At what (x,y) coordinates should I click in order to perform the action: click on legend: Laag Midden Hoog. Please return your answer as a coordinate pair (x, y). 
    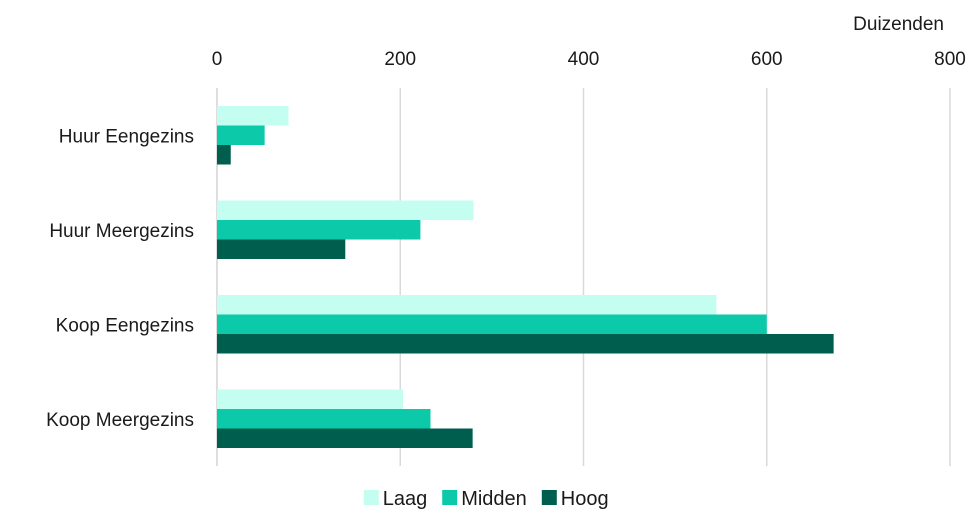
    Looking at the image, I should click on (486, 499).